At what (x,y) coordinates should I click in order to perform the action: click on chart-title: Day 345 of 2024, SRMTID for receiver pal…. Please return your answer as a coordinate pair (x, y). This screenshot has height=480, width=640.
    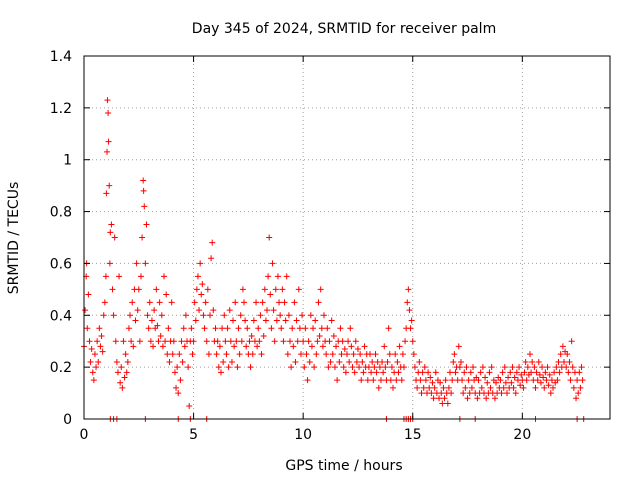
    Looking at the image, I should click on (344, 29).